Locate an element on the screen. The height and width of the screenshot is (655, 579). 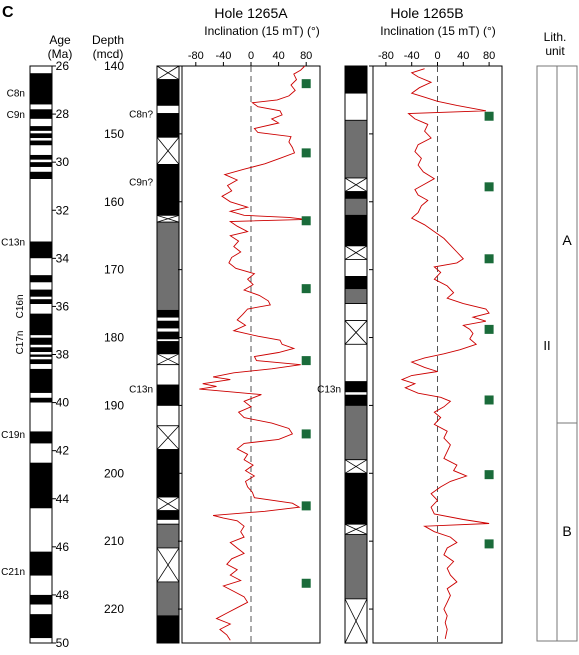
inclination-series-line is located at coordinates (445, 353).